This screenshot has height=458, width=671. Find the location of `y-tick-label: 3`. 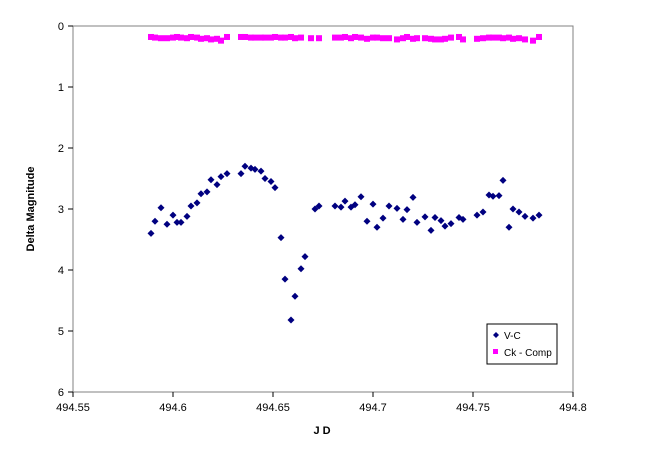

y-tick-label: 3 is located at coordinates (61, 210).